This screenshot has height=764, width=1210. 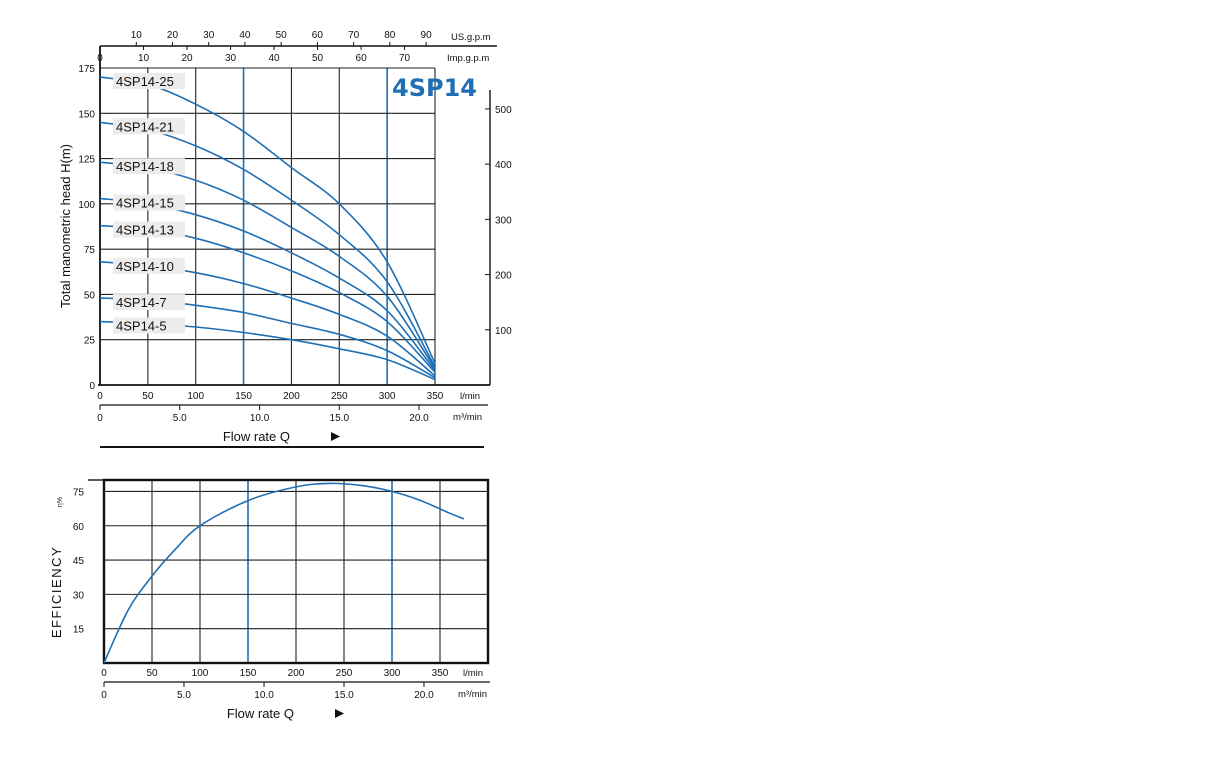 What do you see at coordinates (145, 81) in the screenshot?
I see `curve-label: 4SP14-25` at bounding box center [145, 81].